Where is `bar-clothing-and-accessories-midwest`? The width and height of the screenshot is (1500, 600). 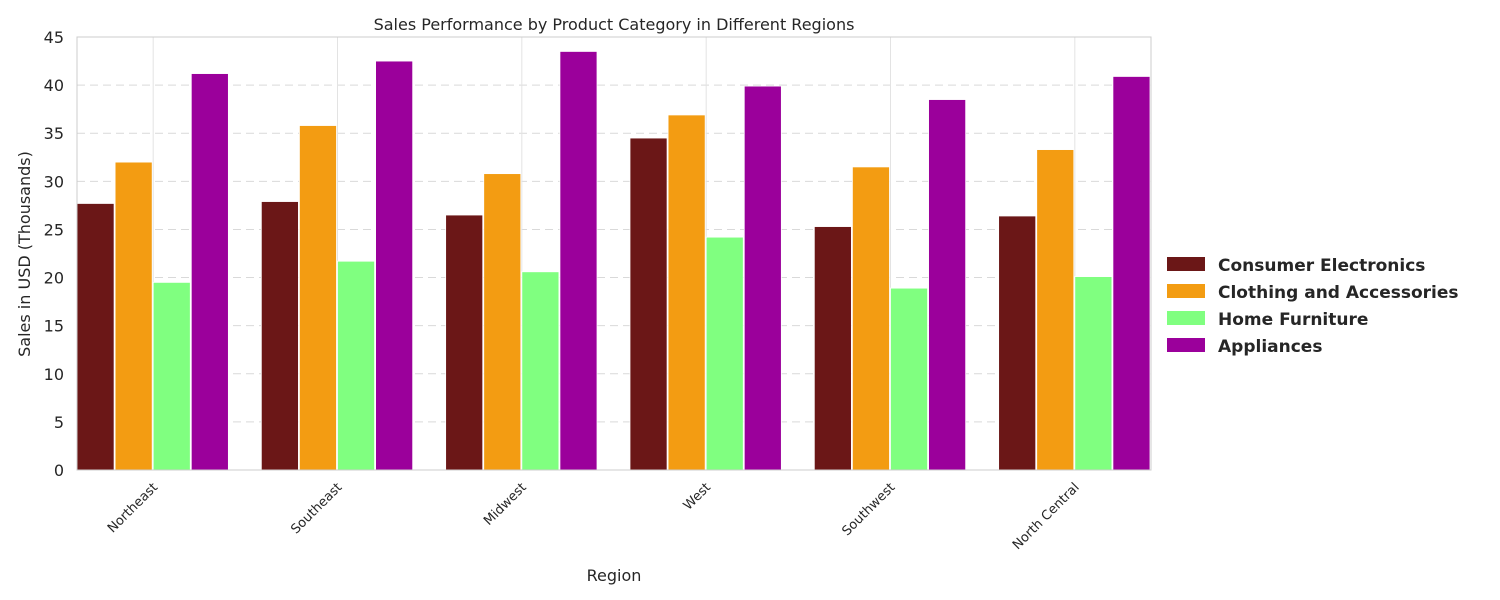
bar-clothing-and-accessories-midwest is located at coordinates (502, 322).